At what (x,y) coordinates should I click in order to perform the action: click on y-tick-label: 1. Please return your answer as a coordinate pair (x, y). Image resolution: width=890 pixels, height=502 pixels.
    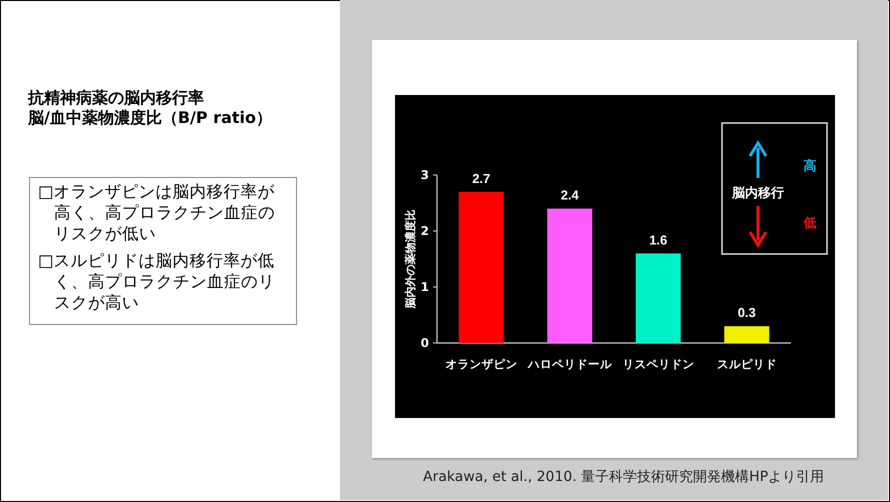
    Looking at the image, I should click on (424, 287).